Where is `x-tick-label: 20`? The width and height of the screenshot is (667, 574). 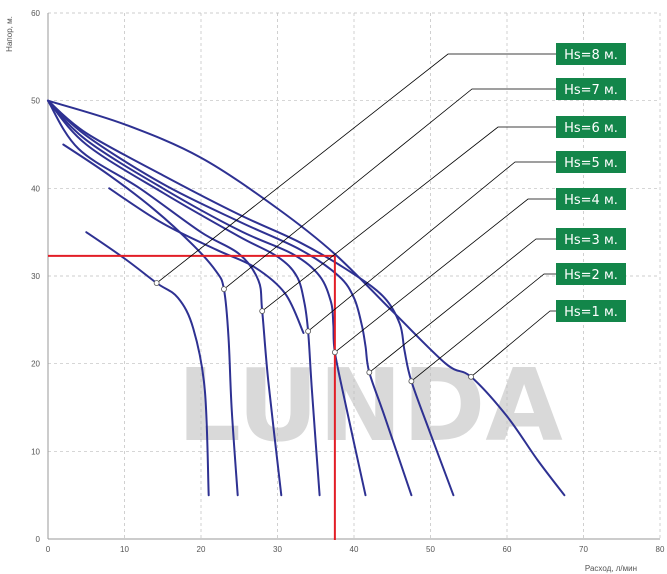
x-tick-label: 20 is located at coordinates (201, 549).